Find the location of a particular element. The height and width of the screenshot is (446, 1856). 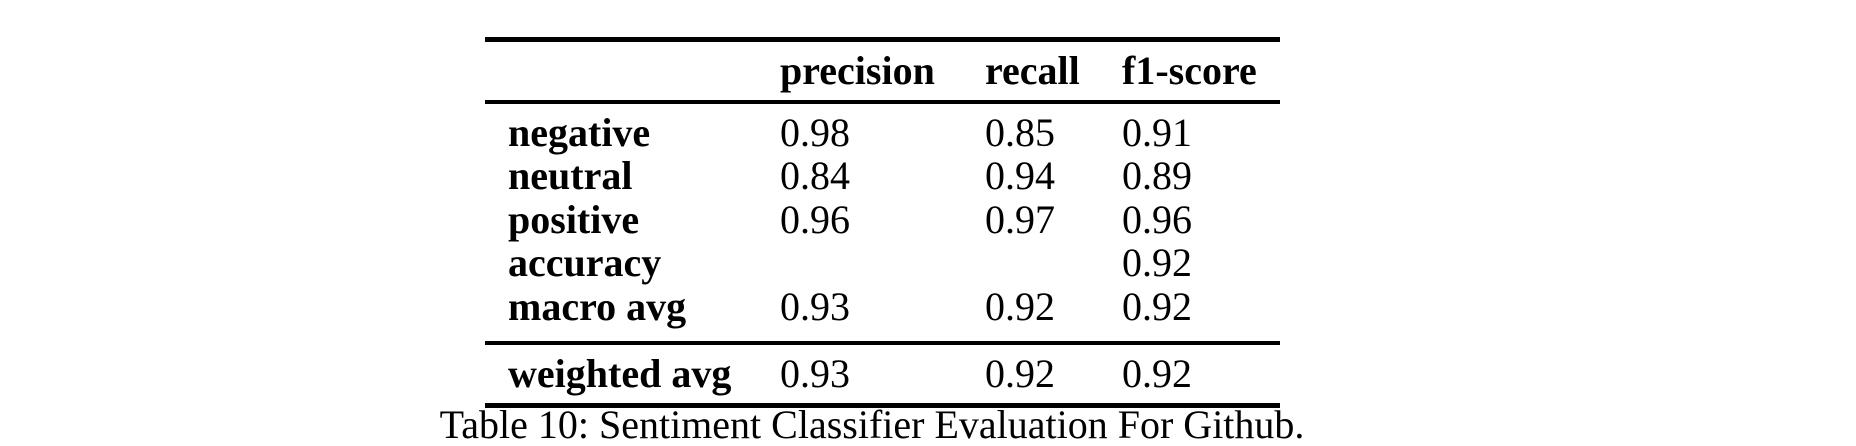

row-label: macro avg is located at coordinates (597, 306).